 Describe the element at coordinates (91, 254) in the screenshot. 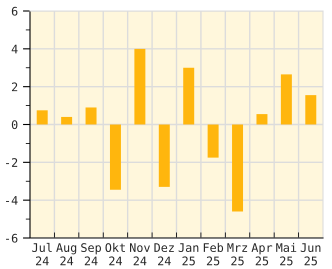

I see `x-tick-label: Sep 24` at that location.